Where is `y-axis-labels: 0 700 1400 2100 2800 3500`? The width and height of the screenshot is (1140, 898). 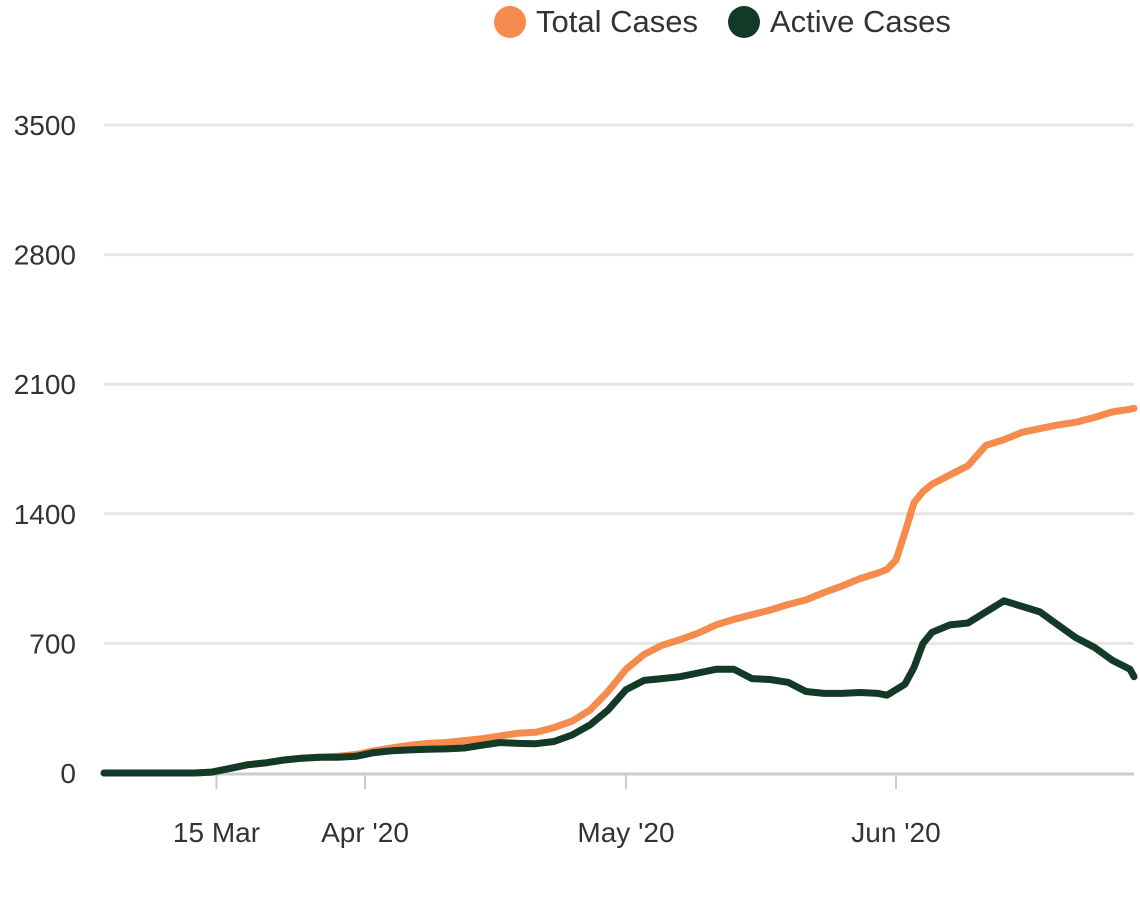
y-axis-labels: 0 700 1400 2100 2800 3500 is located at coordinates (45, 449).